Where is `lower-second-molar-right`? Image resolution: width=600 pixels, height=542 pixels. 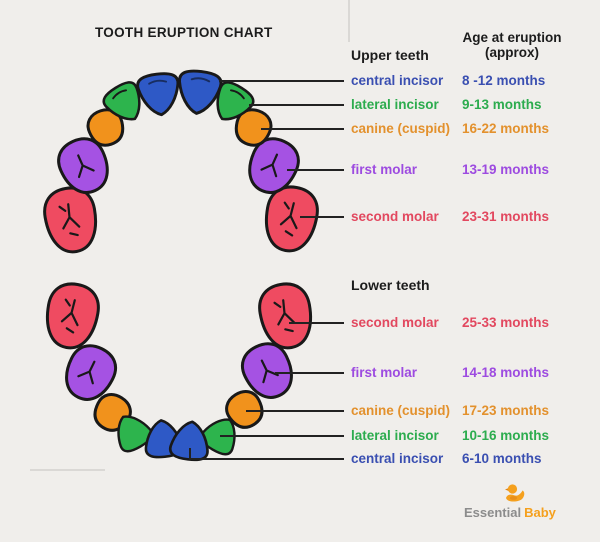
lower-second-molar-right is located at coordinates (286, 316).